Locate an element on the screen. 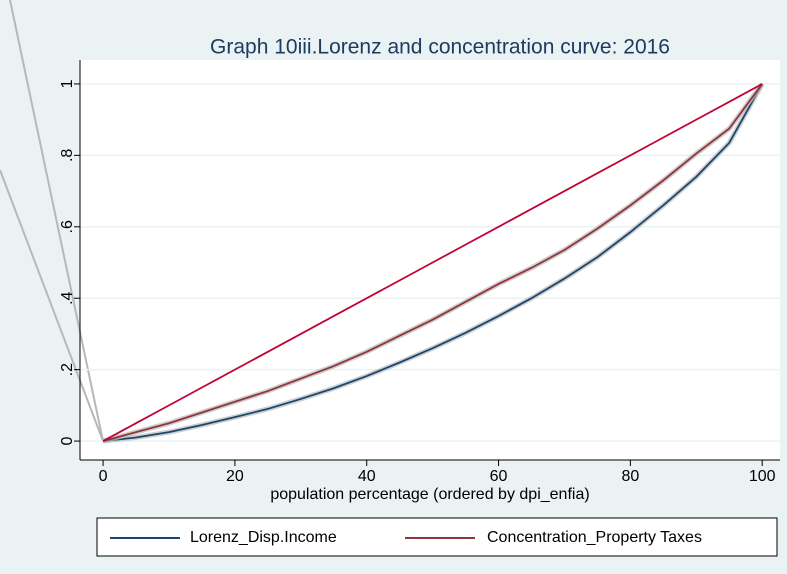 This screenshot has width=787, height=574. y-tick-label: .2 is located at coordinates (67, 369).